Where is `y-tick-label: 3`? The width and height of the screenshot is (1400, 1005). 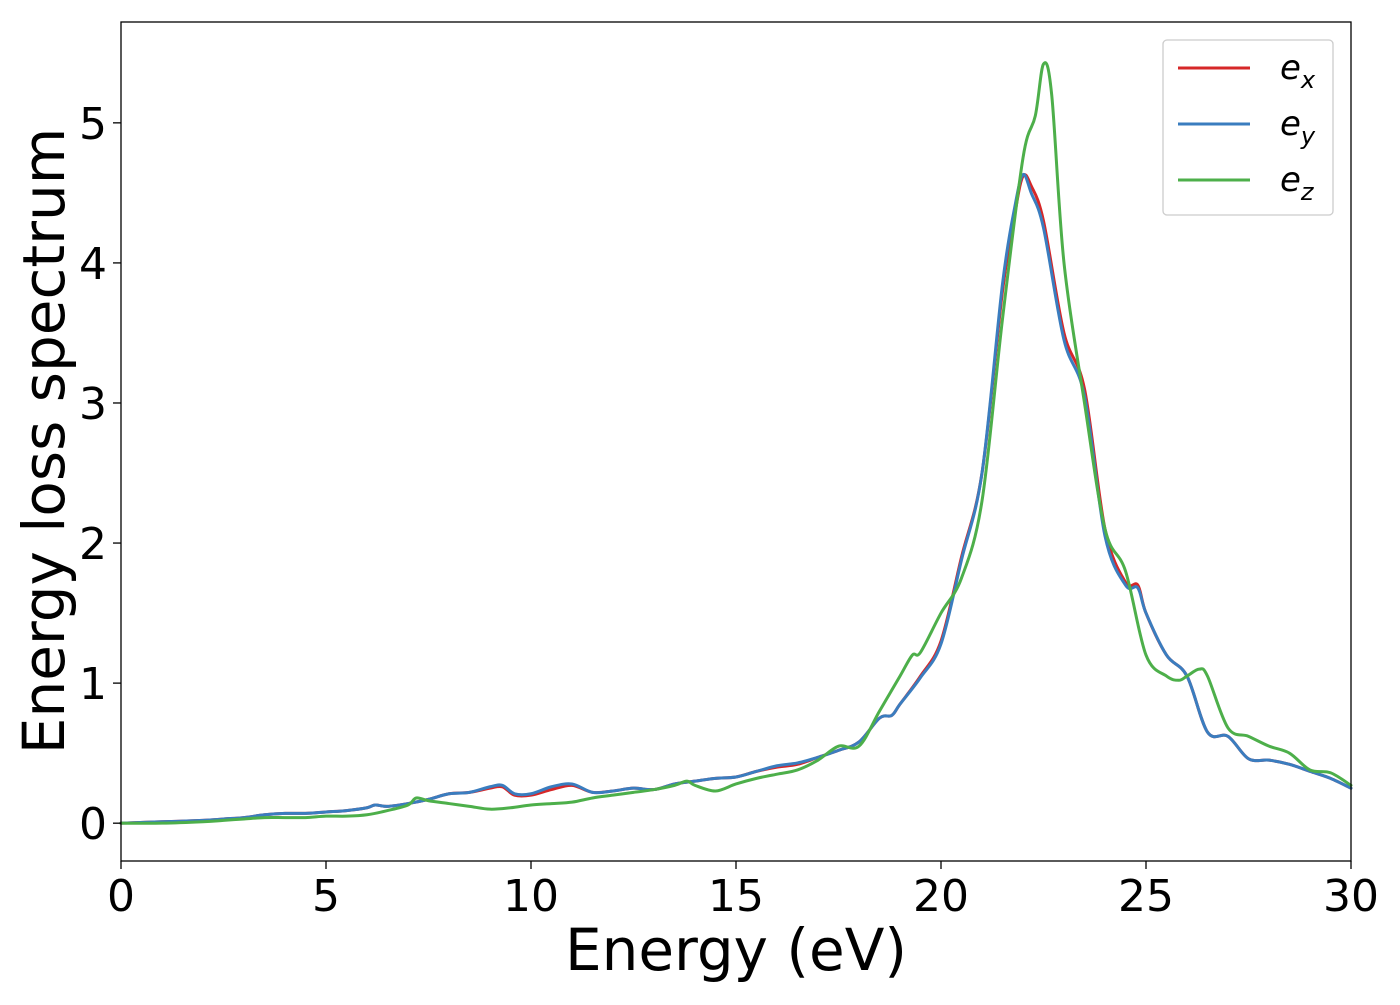
y-tick-label: 3 is located at coordinates (93, 404).